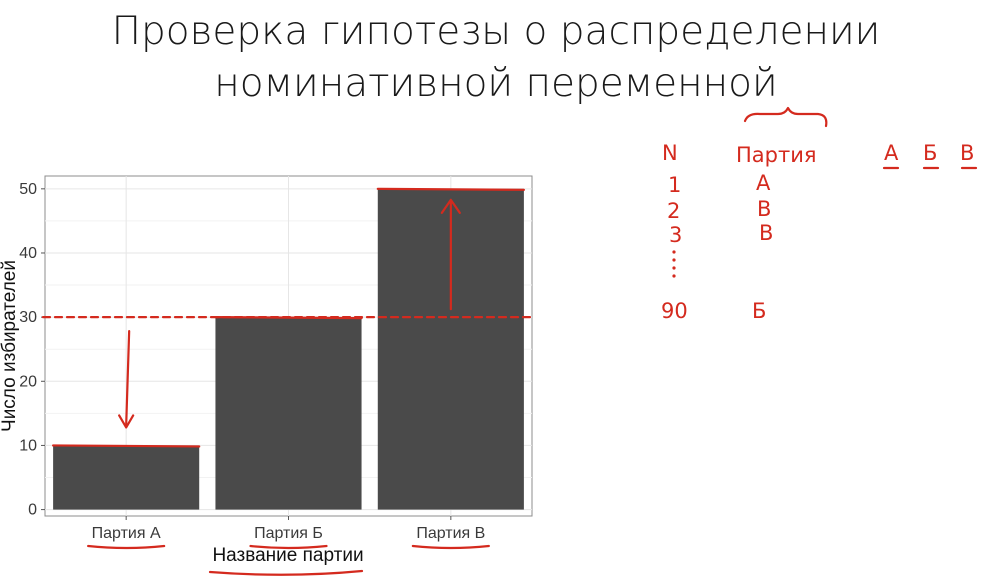 Image resolution: width=992 pixels, height=584 pixels. What do you see at coordinates (450, 206) in the screenshot?
I see `arrow-up-head` at bounding box center [450, 206].